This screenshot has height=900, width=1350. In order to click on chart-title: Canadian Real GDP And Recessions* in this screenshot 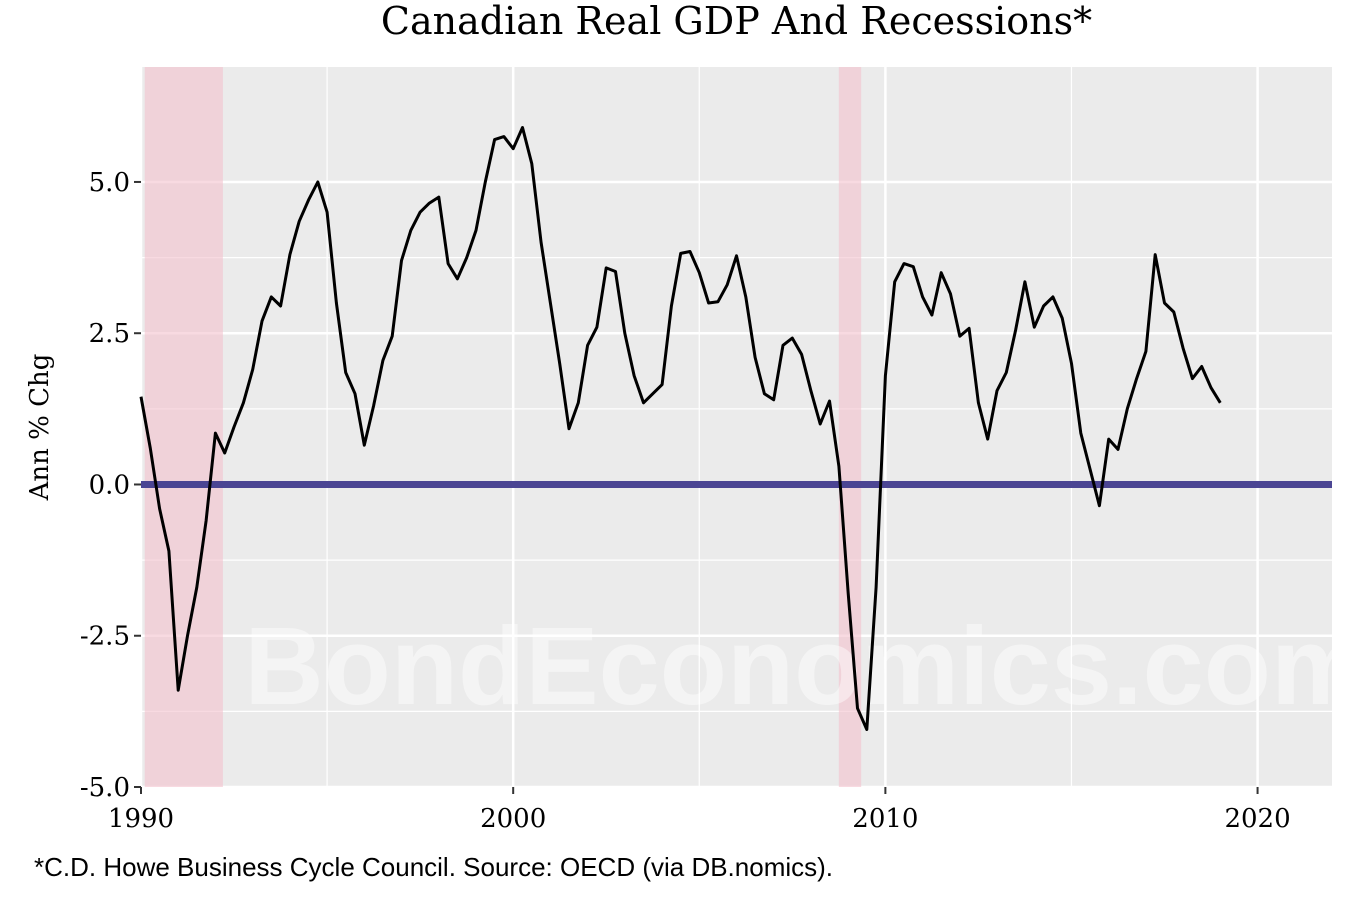, I will do `click(736, 21)`.